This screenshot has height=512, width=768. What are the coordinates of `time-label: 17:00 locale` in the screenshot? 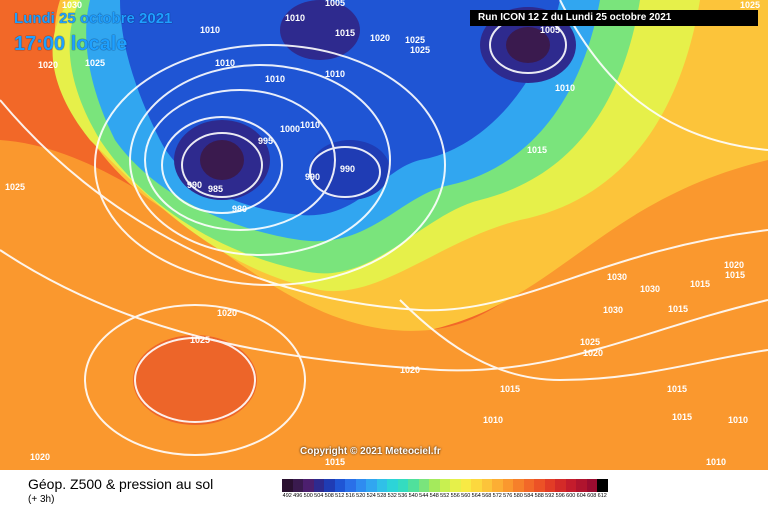 It's located at (71, 44).